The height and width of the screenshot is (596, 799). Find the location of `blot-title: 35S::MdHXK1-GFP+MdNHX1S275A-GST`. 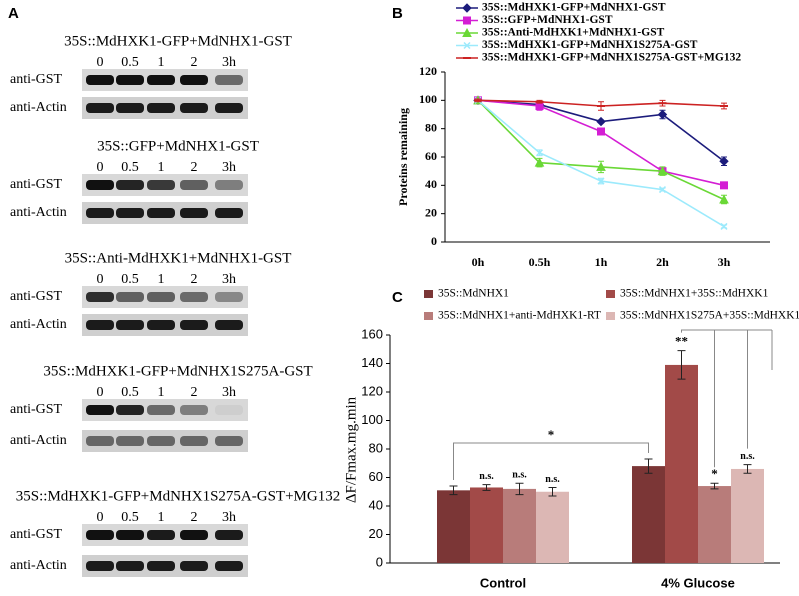

blot-title: 35S::MdHXK1-GFP+MdNHX1S275A-GST is located at coordinates (177, 371).